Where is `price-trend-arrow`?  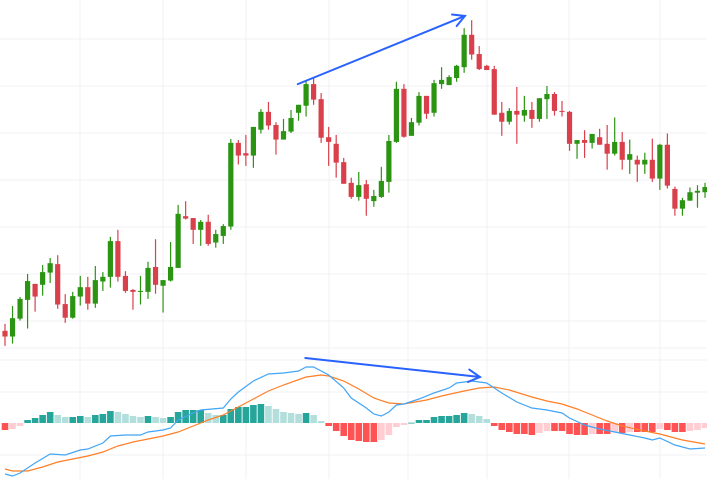 price-trend-arrow is located at coordinates (381, 49).